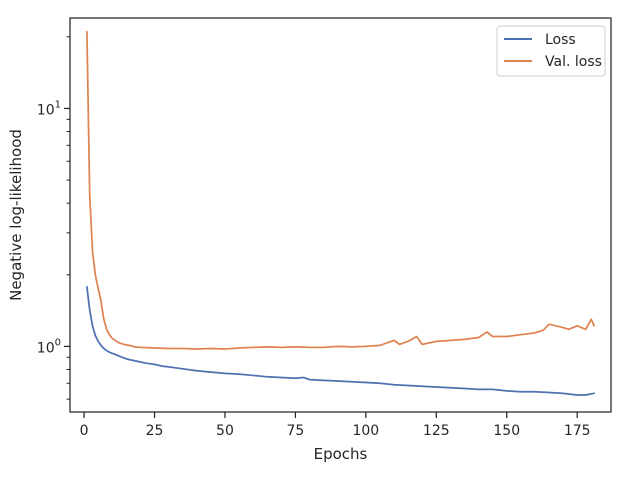 Image resolution: width=640 pixels, height=480 pixels. Describe the element at coordinates (335, 425) in the screenshot. I see `x-axis-ticks: 0 25 50 75 100 125 150 175` at that location.